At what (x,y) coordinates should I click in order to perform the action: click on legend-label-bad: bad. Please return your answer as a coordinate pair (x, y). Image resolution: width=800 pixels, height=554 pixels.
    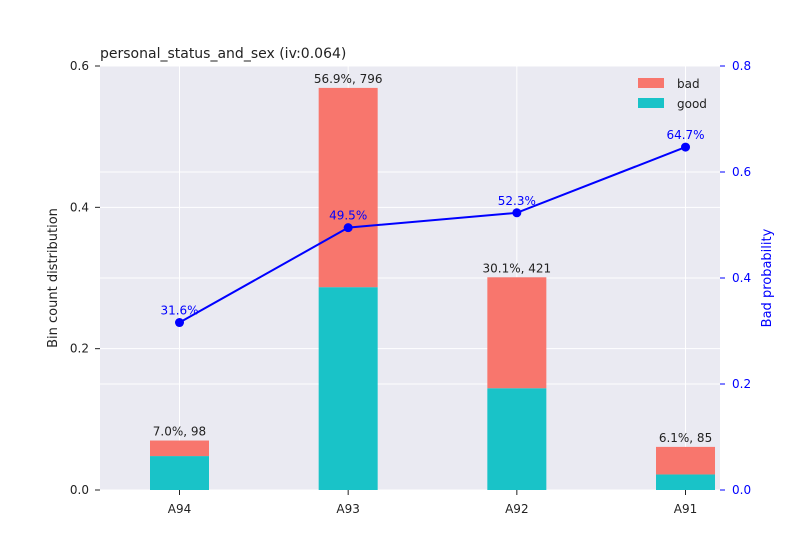
    Looking at the image, I should click on (688, 84).